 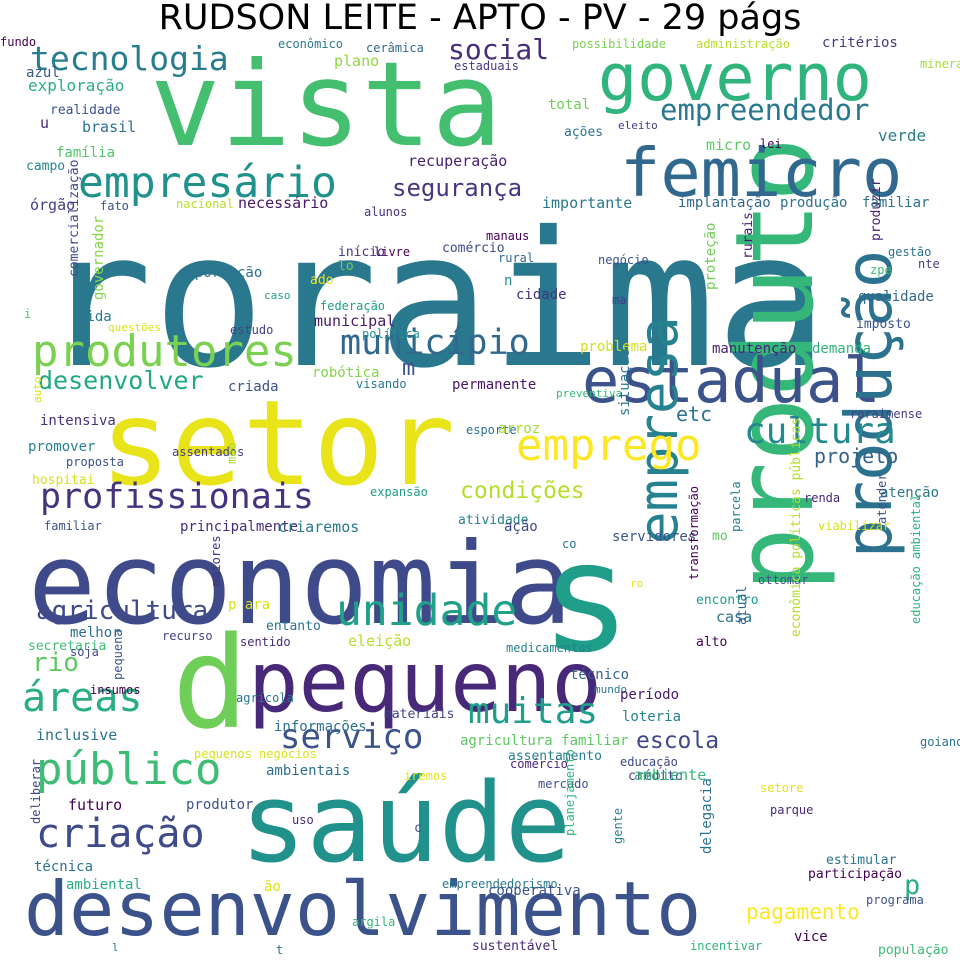 What do you see at coordinates (940, 64) in the screenshot?
I see `cloud-word: mineração` at bounding box center [940, 64].